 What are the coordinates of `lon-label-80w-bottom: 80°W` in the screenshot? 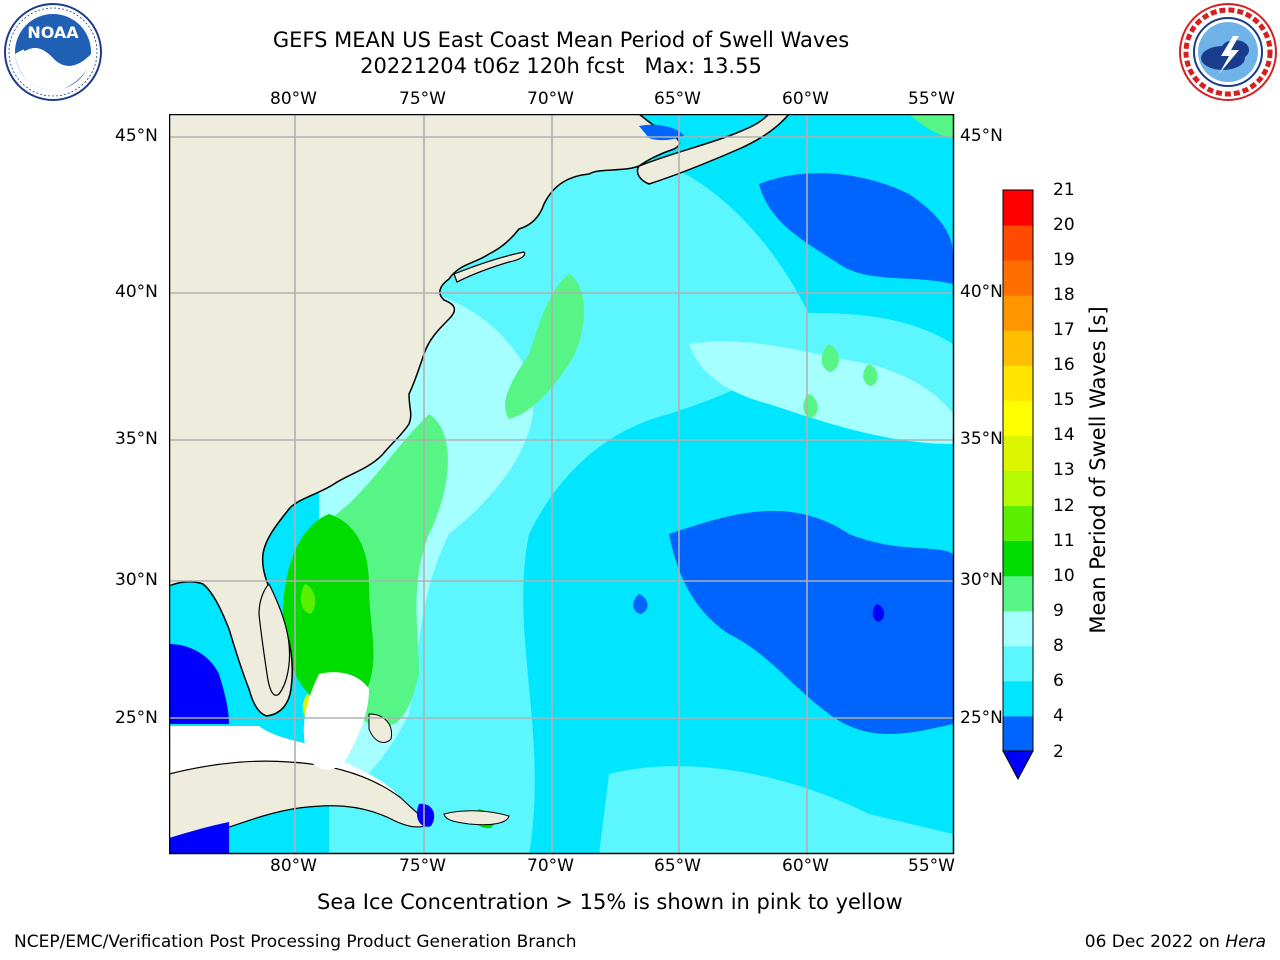 It's located at (293, 866).